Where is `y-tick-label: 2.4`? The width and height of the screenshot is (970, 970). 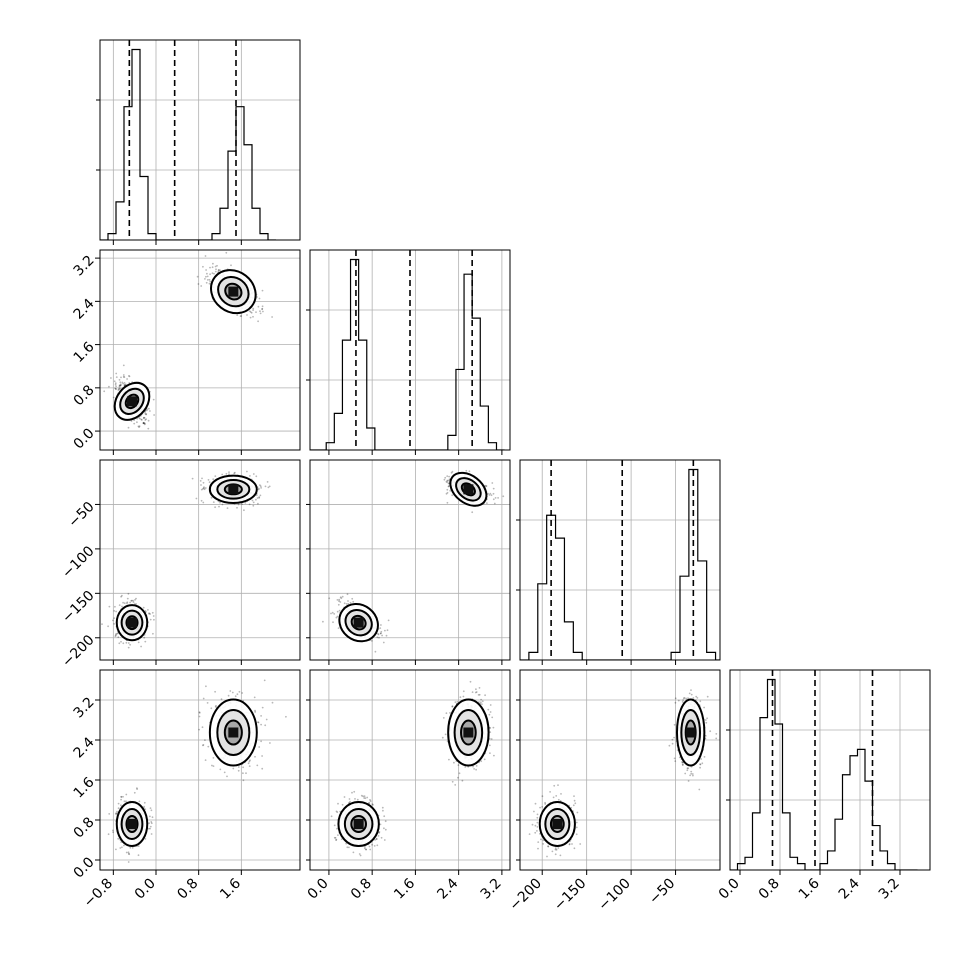
y-tick-label: 2.4 is located at coordinates (84, 309).